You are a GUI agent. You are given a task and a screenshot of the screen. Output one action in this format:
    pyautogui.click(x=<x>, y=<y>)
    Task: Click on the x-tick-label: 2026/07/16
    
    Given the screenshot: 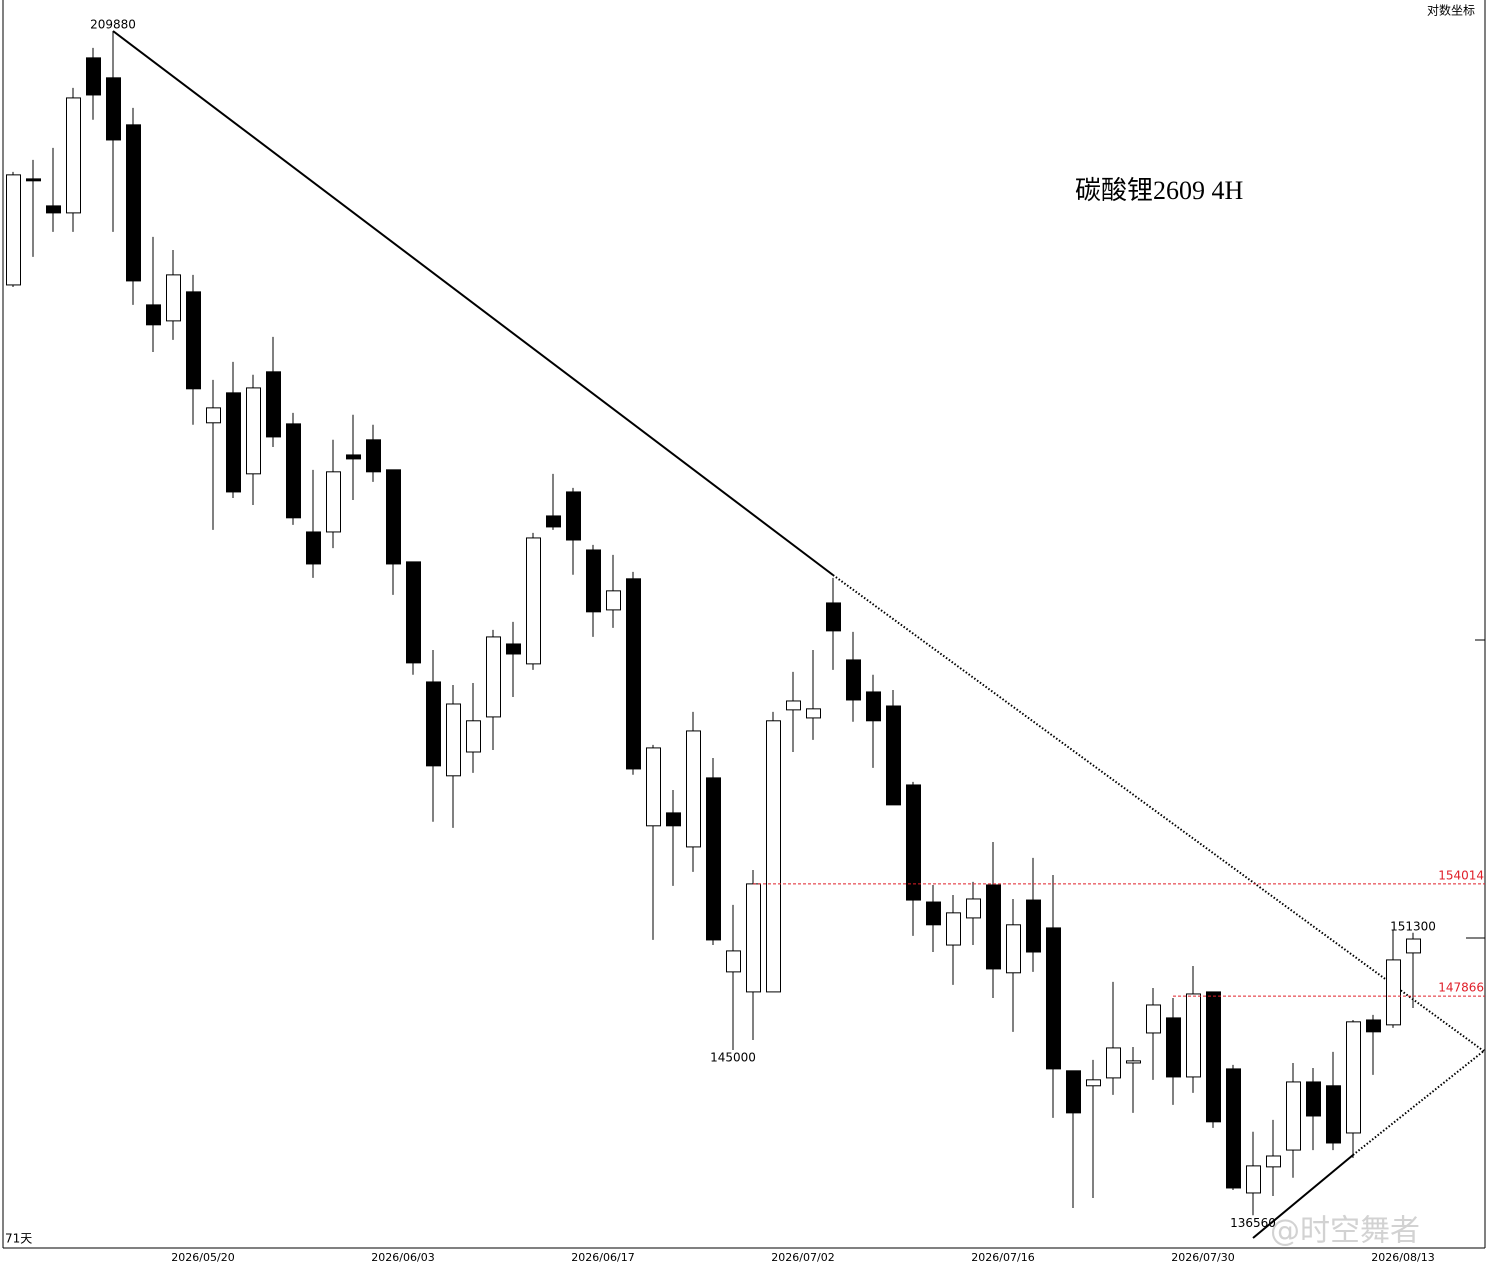 What is the action you would take?
    pyautogui.click(x=1002, y=1257)
    